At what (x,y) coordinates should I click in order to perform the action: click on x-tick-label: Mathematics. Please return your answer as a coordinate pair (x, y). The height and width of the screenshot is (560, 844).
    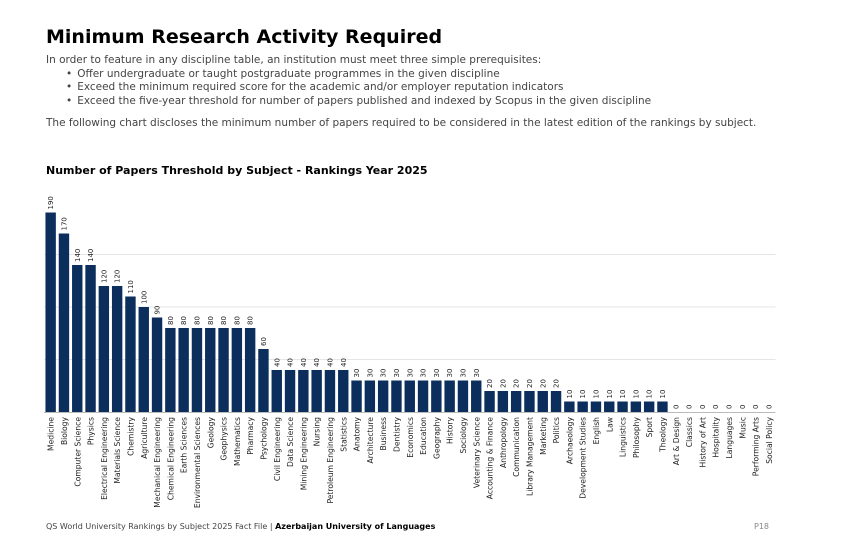
    Looking at the image, I should click on (237, 441).